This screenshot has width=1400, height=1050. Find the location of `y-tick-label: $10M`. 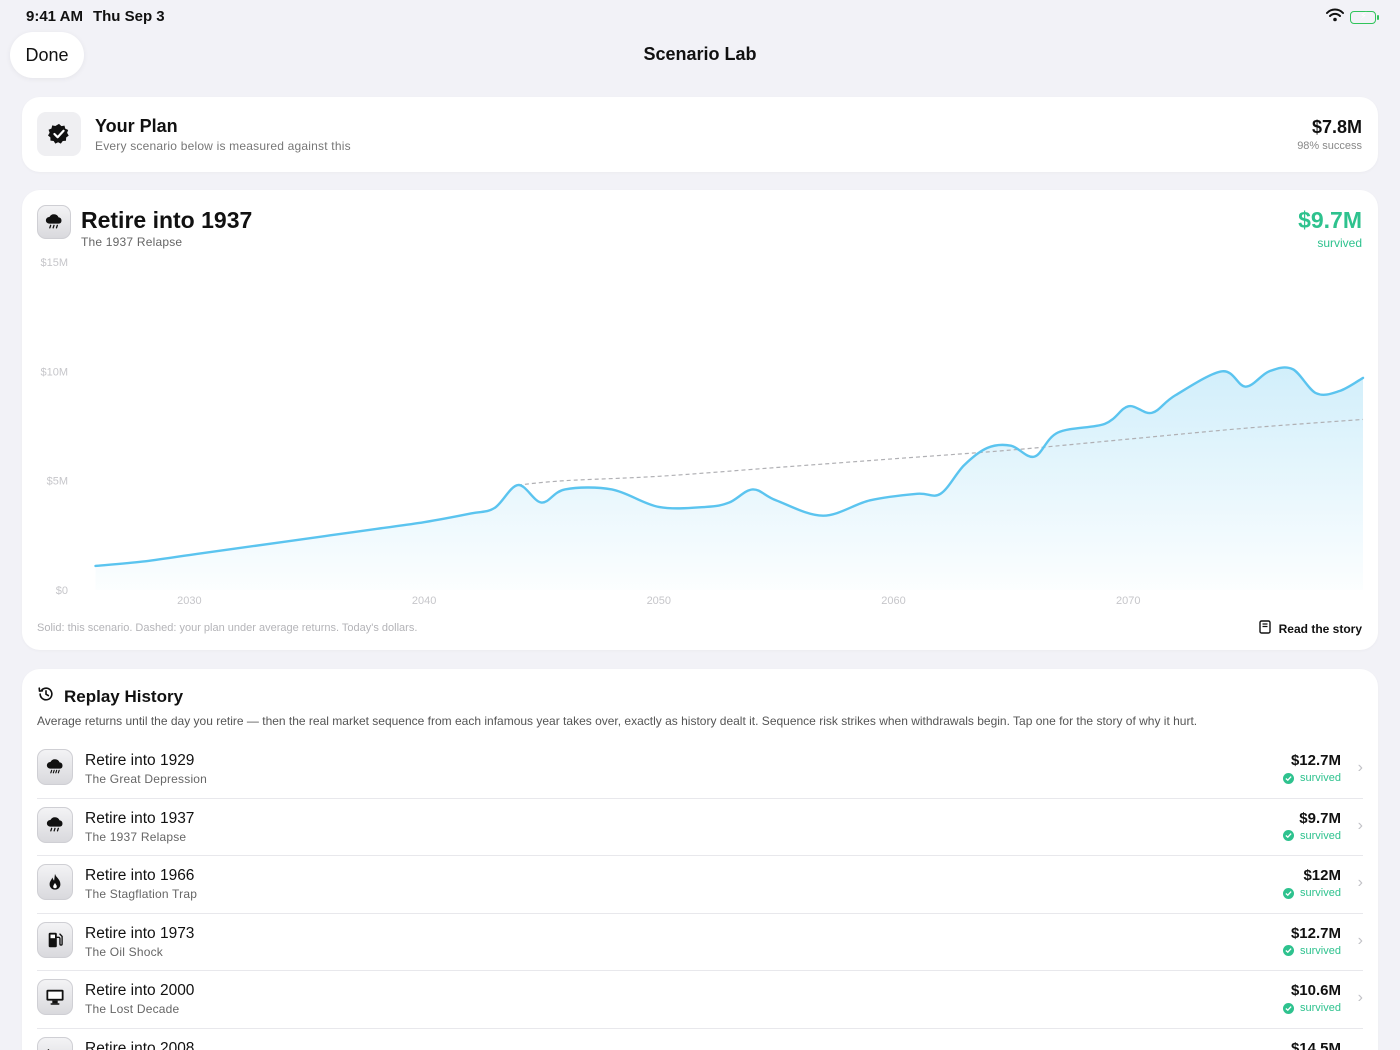

y-tick-label: $10M is located at coordinates (54, 372).